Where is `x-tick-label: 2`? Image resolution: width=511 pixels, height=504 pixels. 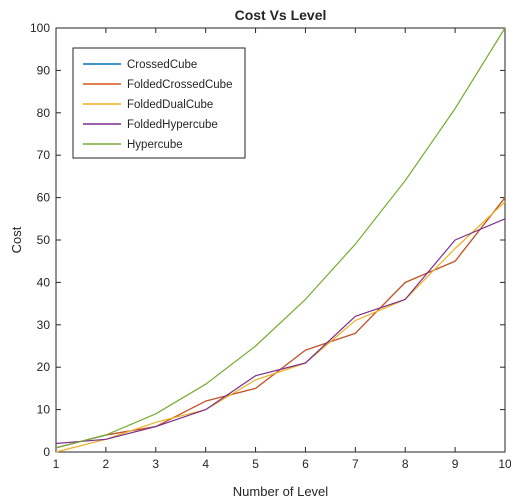
x-tick-label: 2 is located at coordinates (106, 464).